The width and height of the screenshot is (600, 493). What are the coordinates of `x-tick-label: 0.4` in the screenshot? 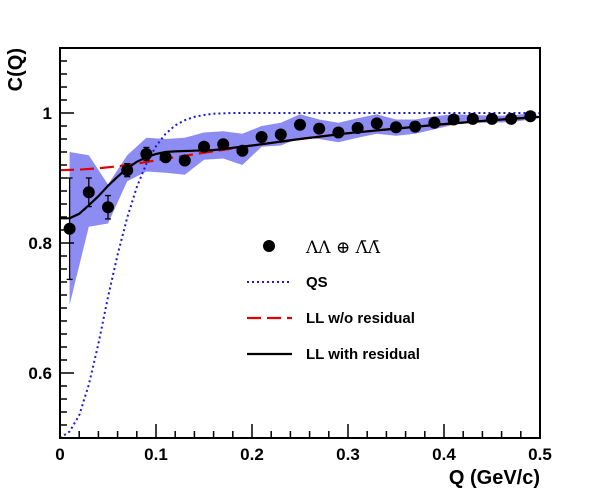 It's located at (444, 454).